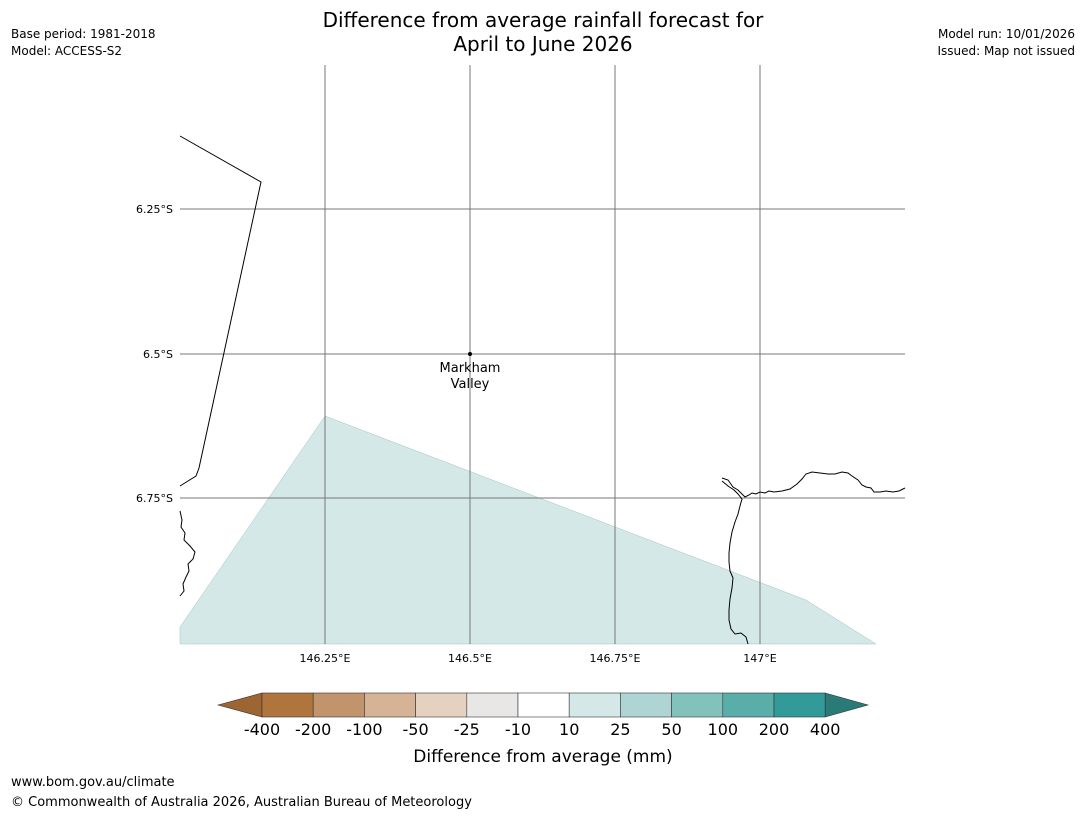 This screenshot has height=816, width=1085. Describe the element at coordinates (774, 729) in the screenshot. I see `colorbar-tick-label: 200` at that location.